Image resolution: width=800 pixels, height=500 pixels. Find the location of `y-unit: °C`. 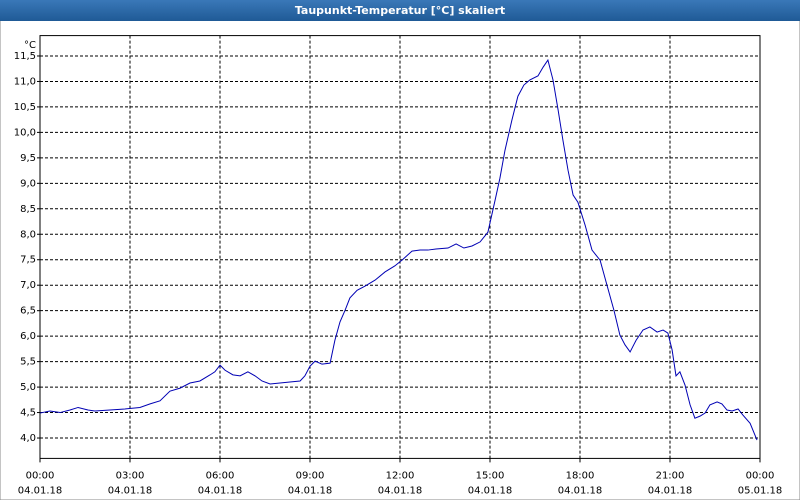

y-unit: °C is located at coordinates (30, 45).